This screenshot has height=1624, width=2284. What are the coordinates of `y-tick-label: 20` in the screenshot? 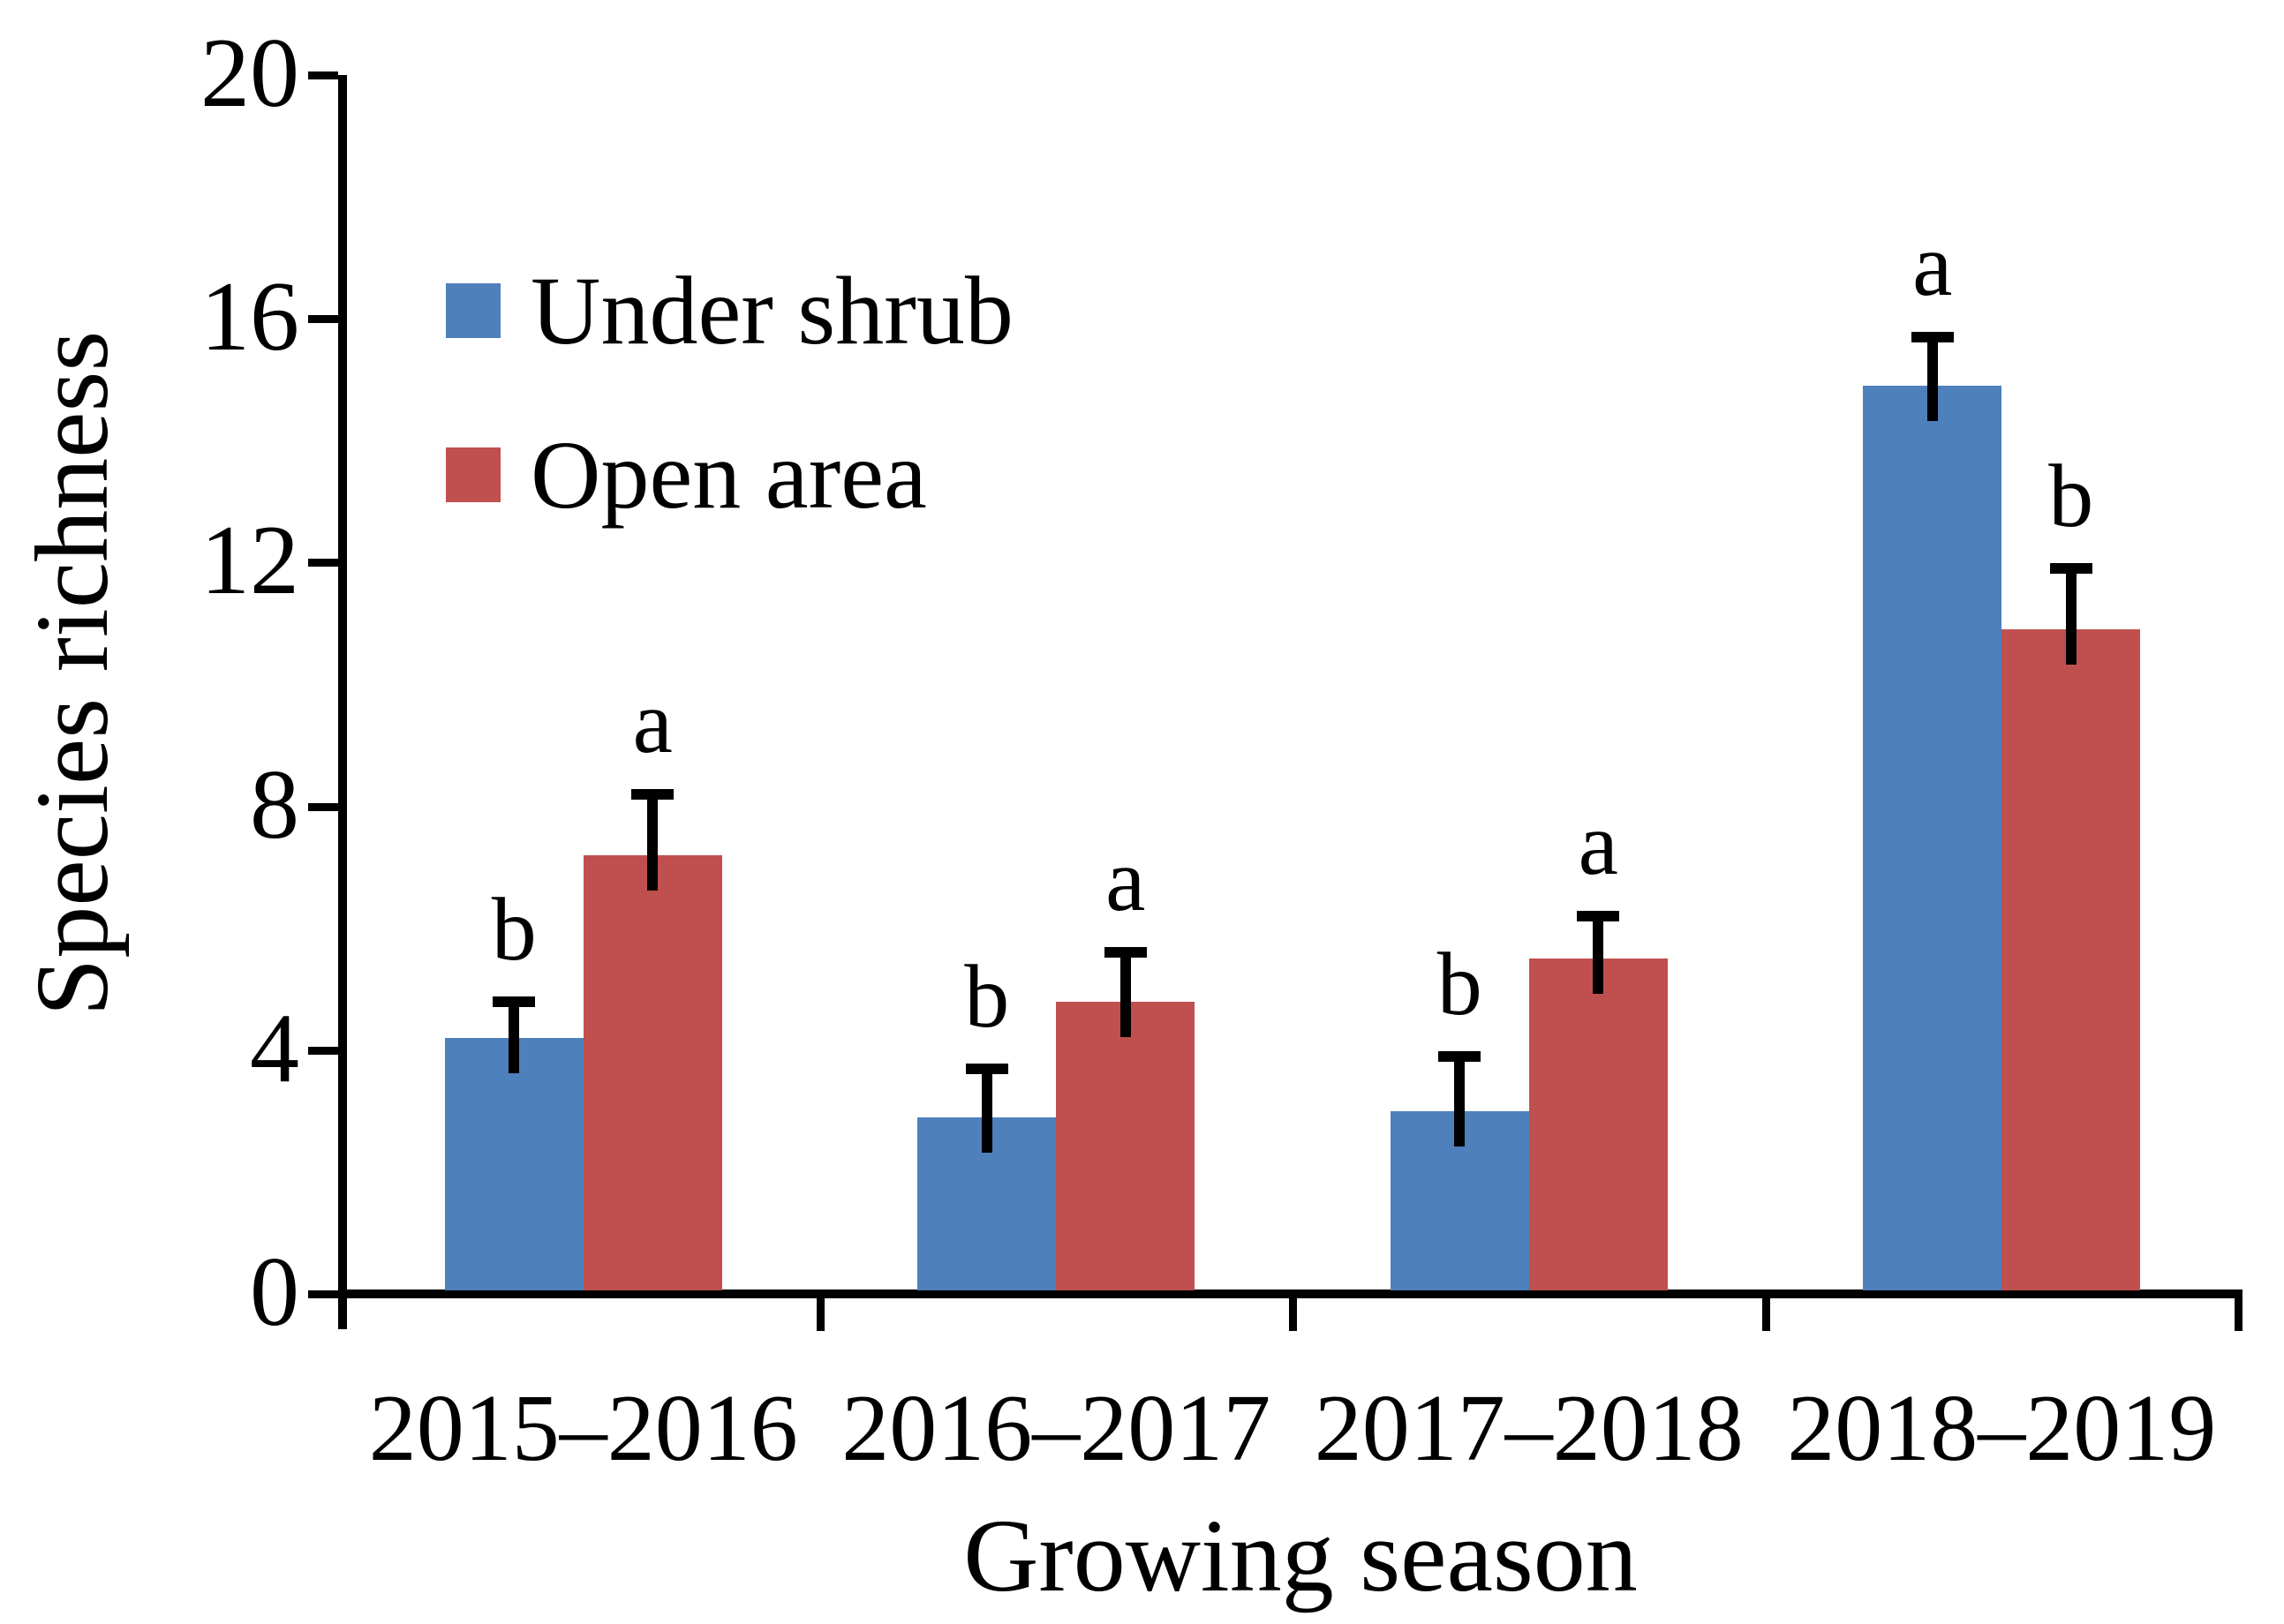 It's located at (249, 73).